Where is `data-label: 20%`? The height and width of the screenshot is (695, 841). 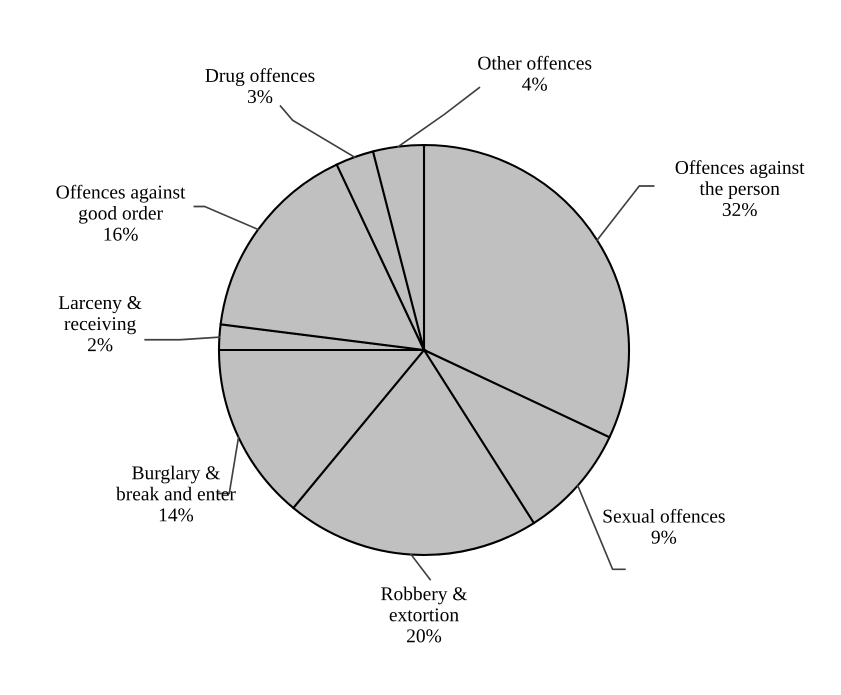 data-label: 20% is located at coordinates (424, 635).